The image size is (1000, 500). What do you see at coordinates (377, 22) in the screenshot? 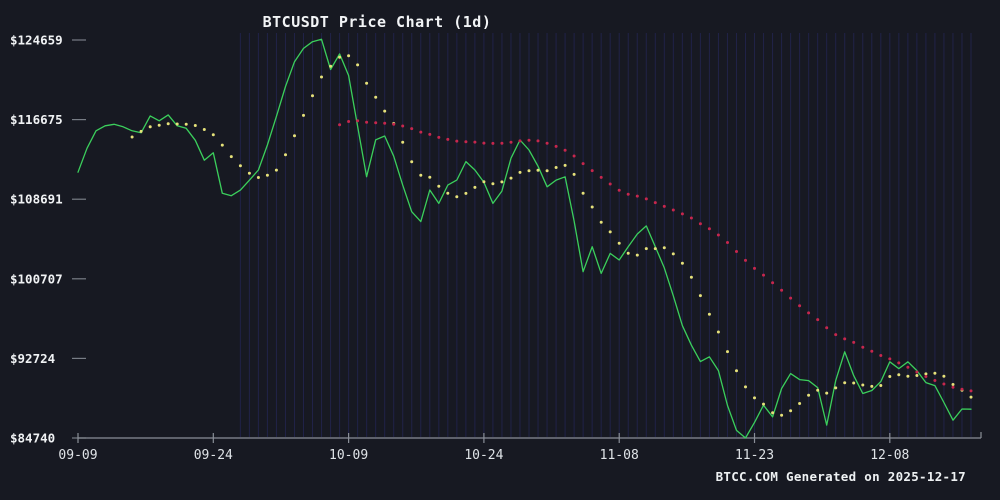
I see `chart-title: BTCUSDT Price Chart (1d)` at bounding box center [377, 22].